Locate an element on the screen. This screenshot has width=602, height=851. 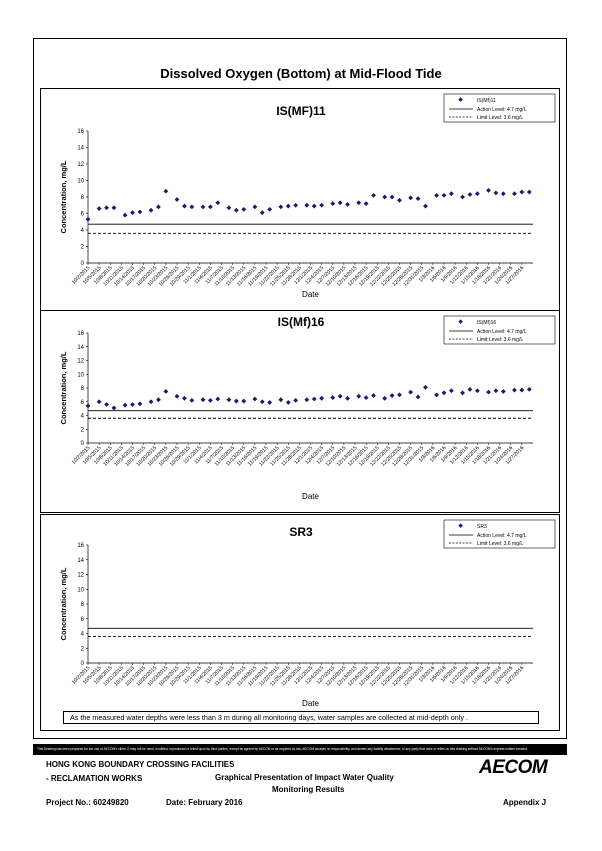
aecom-logo: AECOM is located at coordinates (513, 767).